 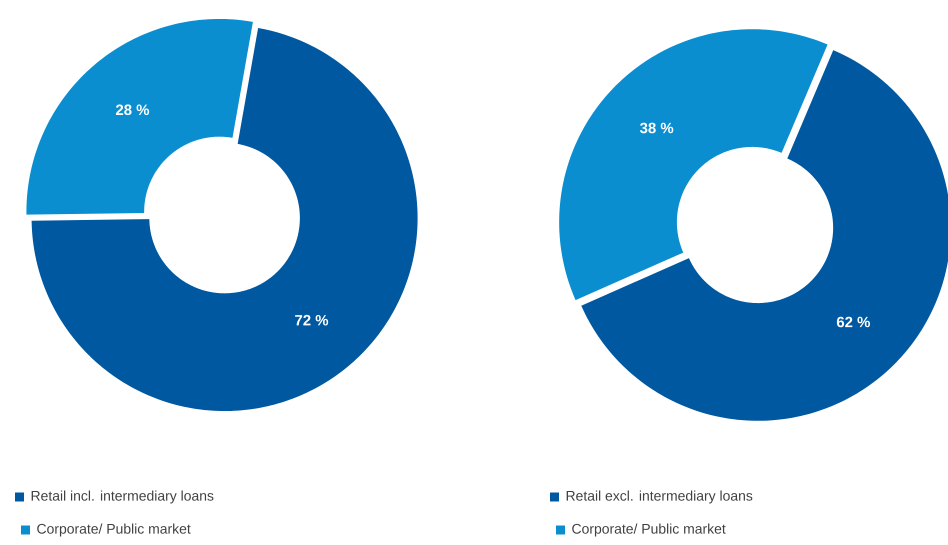 What do you see at coordinates (853, 322) in the screenshot?
I see `data-label: 62 %` at bounding box center [853, 322].